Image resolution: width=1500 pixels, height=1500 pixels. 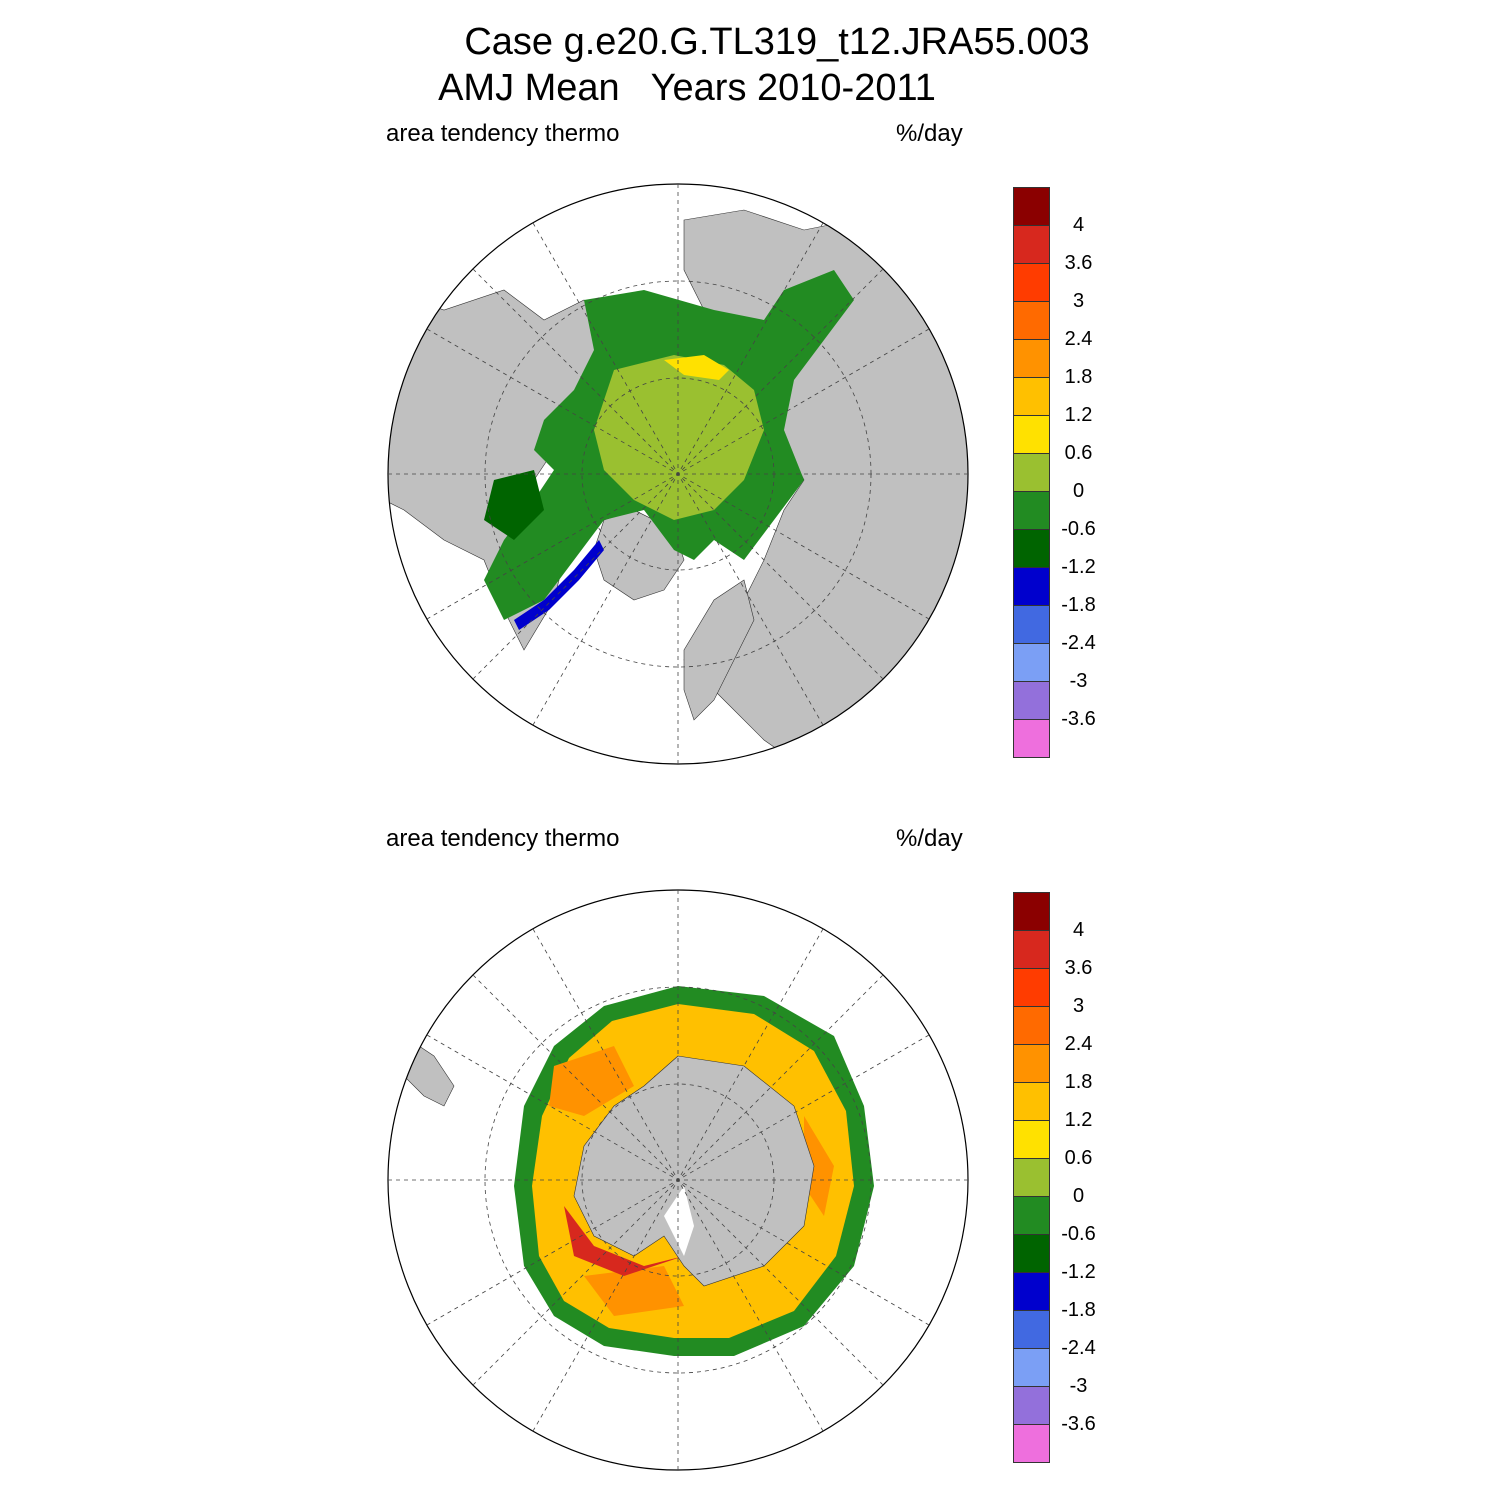 I want to click on north-colorbar-tick-label: 3, so click(x=1078, y=301).